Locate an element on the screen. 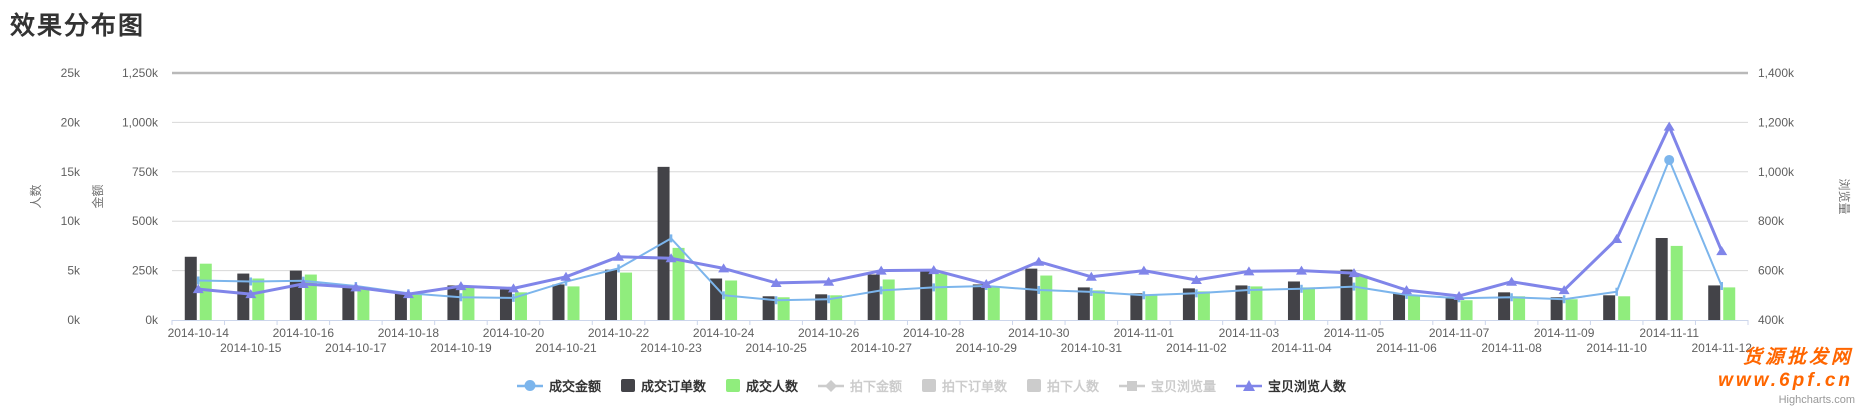 Image resolution: width=1863 pixels, height=408 pixels. highcharts-credits: Highcharts.com is located at coordinates (1816, 400).